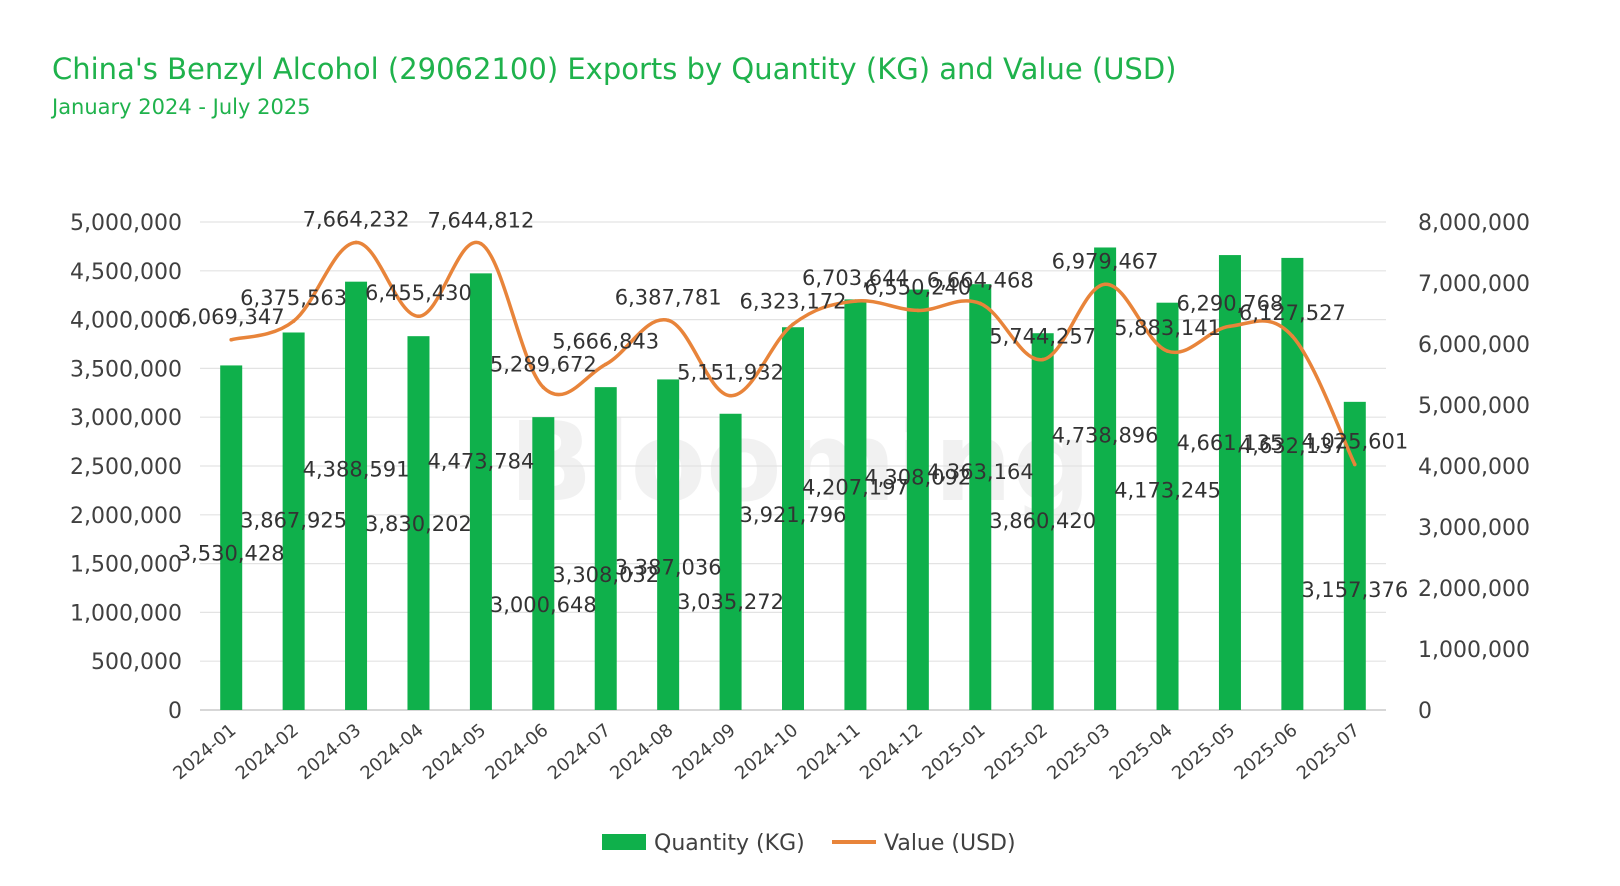  Describe the element at coordinates (204, 752) in the screenshot. I see `x-tick-label: 2024-01` at that location.